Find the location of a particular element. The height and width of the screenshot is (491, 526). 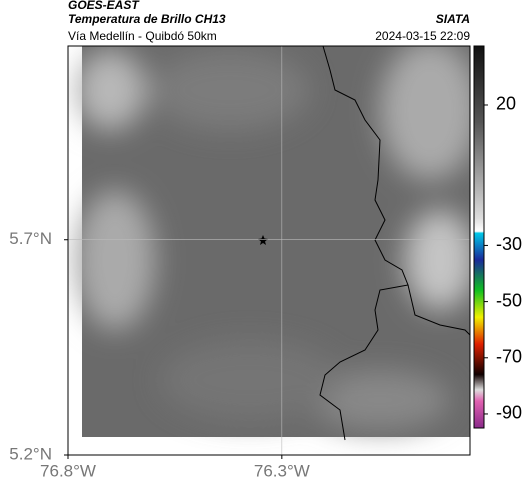

source: SIATA is located at coordinates (453, 19).